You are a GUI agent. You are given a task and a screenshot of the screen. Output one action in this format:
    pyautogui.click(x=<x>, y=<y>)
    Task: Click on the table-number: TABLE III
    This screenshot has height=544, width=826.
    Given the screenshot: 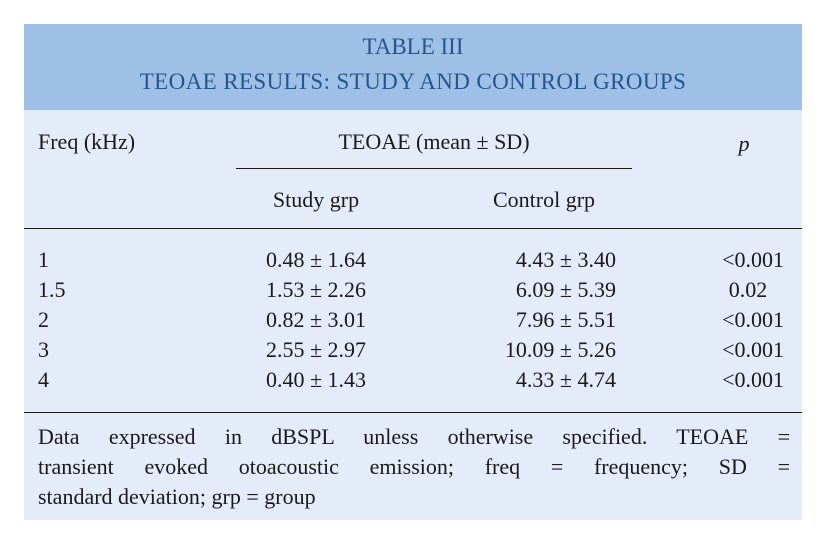 What is the action you would take?
    pyautogui.click(x=413, y=46)
    